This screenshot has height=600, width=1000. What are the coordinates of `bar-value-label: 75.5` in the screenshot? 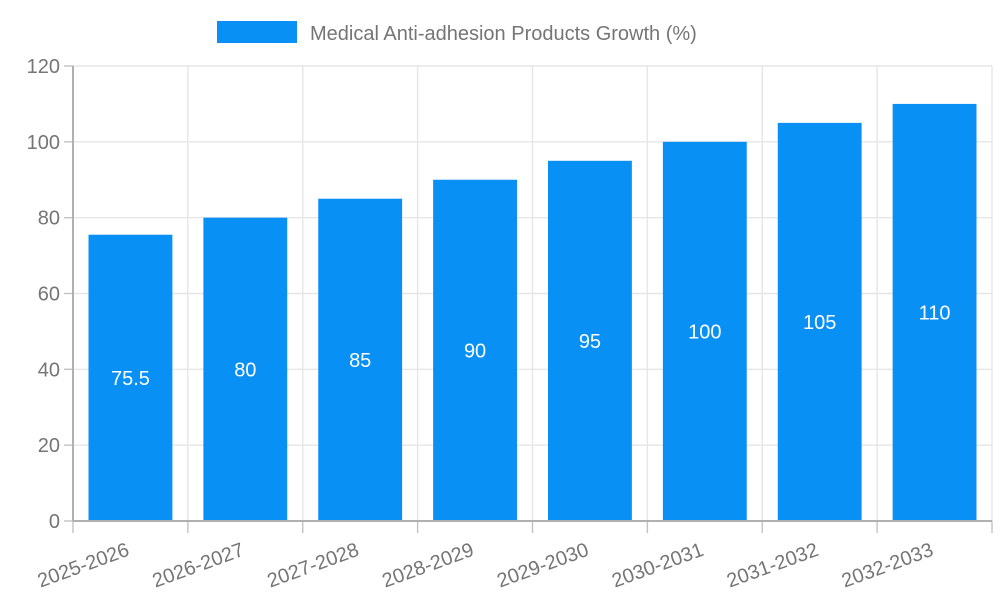 It's located at (130, 379).